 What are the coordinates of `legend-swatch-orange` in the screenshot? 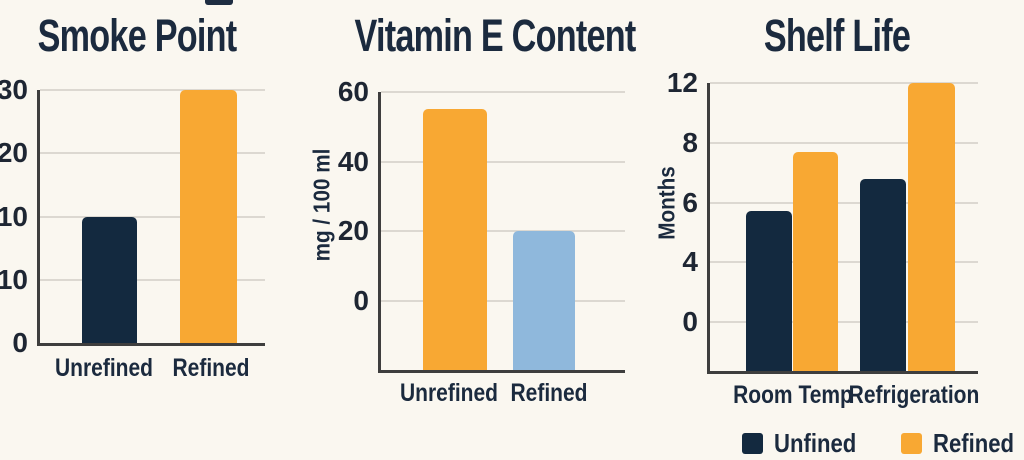 It's located at (911, 443).